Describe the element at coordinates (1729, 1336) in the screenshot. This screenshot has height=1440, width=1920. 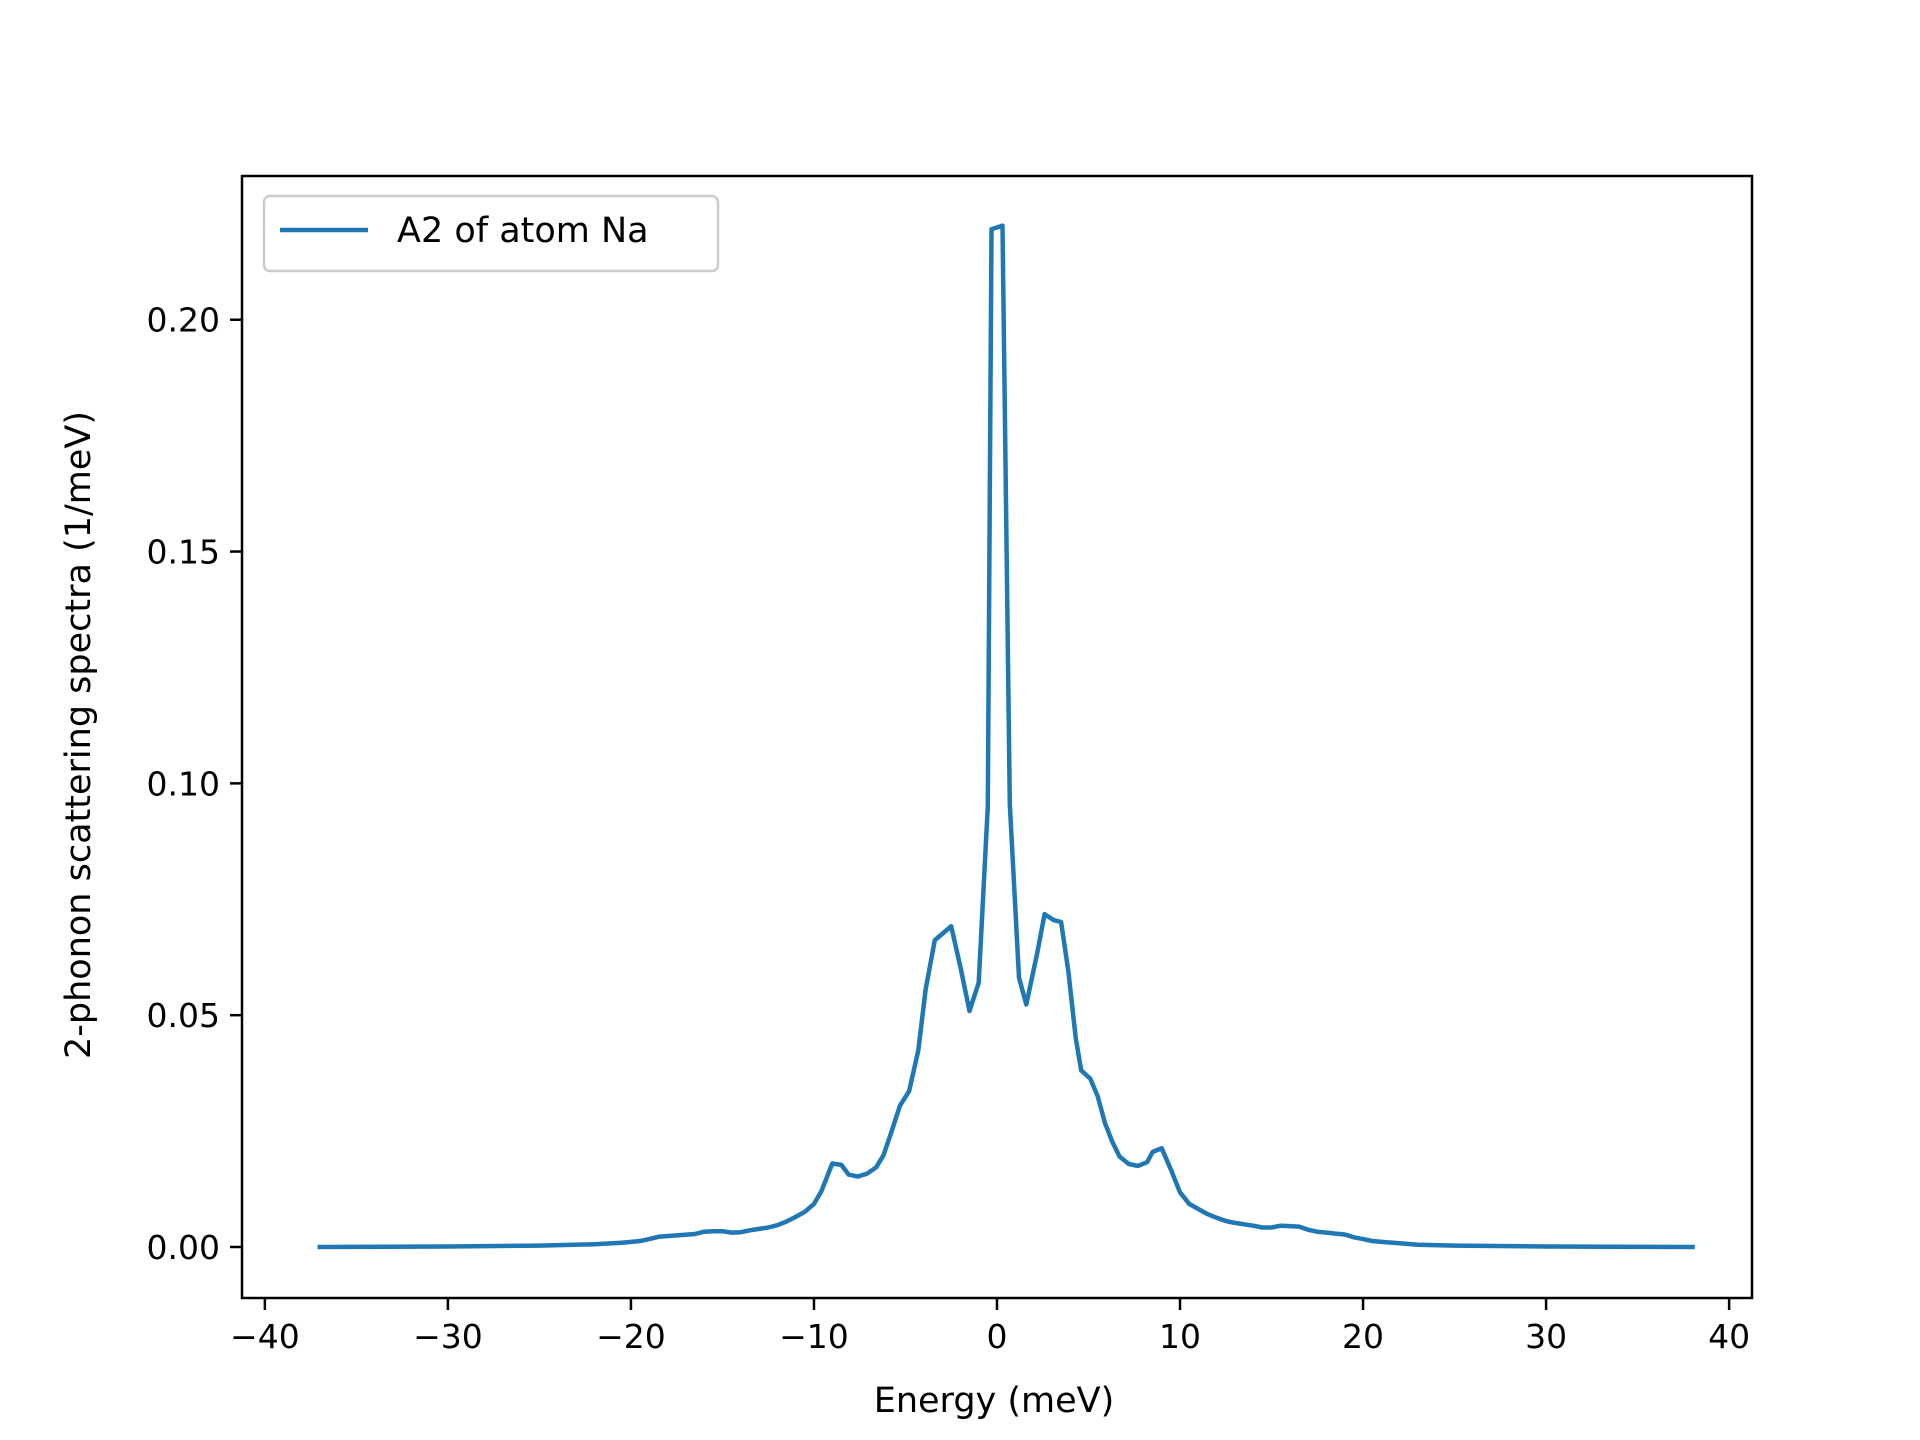
I see `x-tick-label: 40` at that location.